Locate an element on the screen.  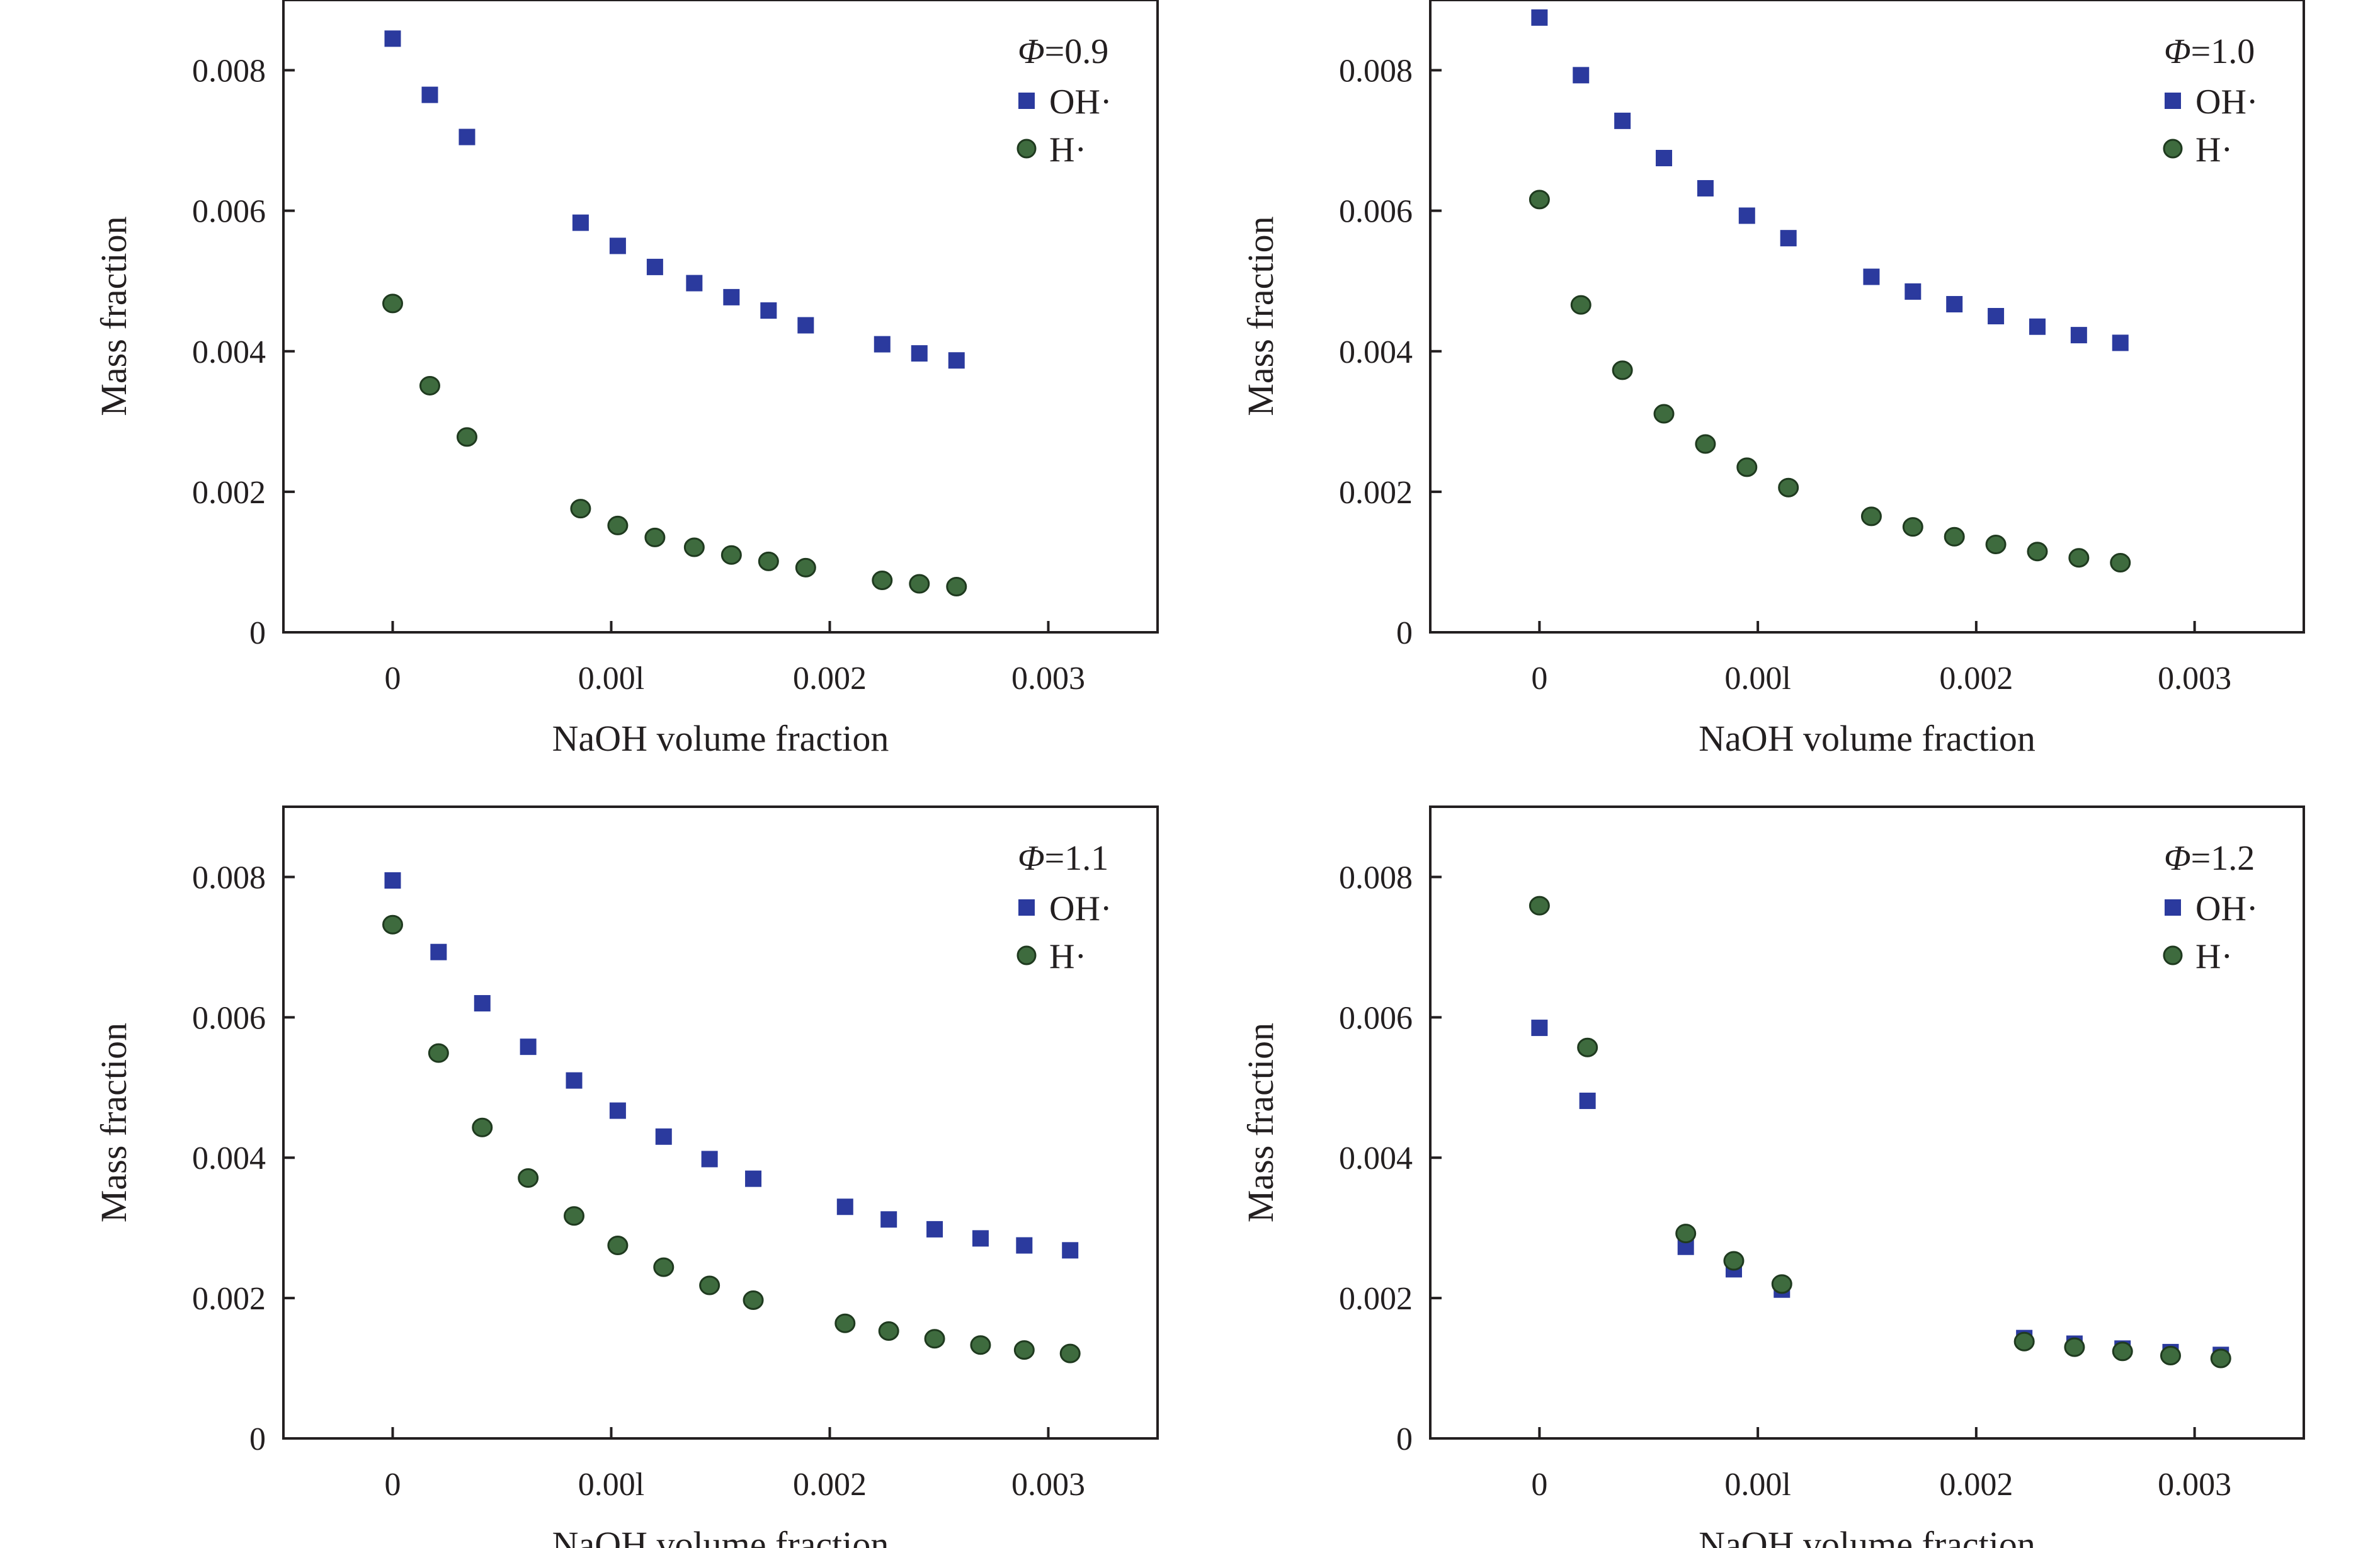
x-tick-label: 0.002 is located at coordinates (1976, 1485).